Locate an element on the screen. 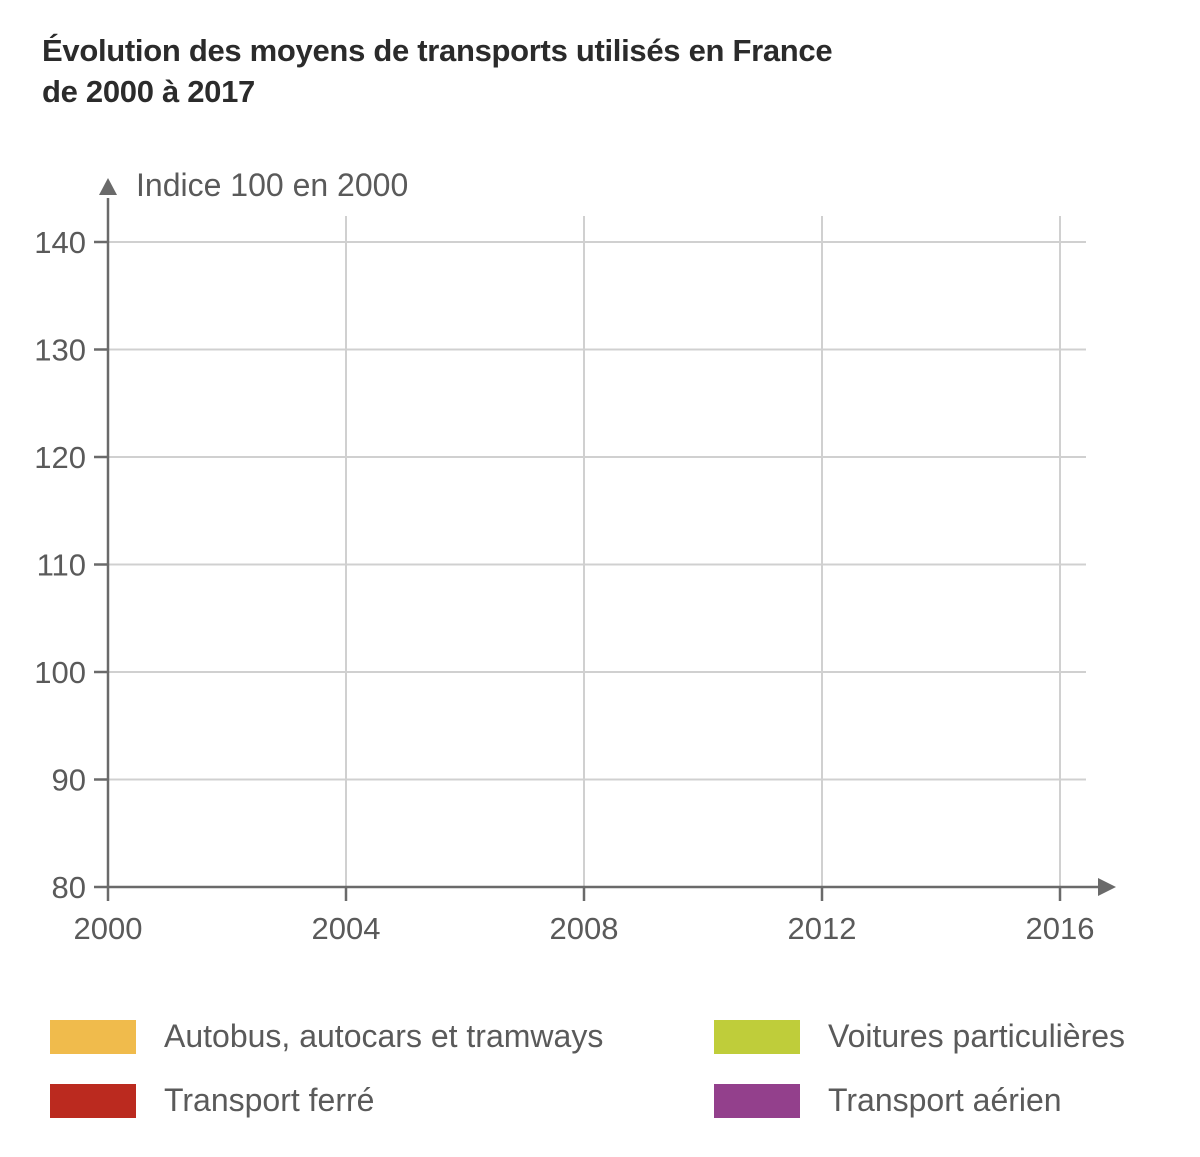 The width and height of the screenshot is (1200, 1157). legend-swatch-voitures is located at coordinates (757, 1036).